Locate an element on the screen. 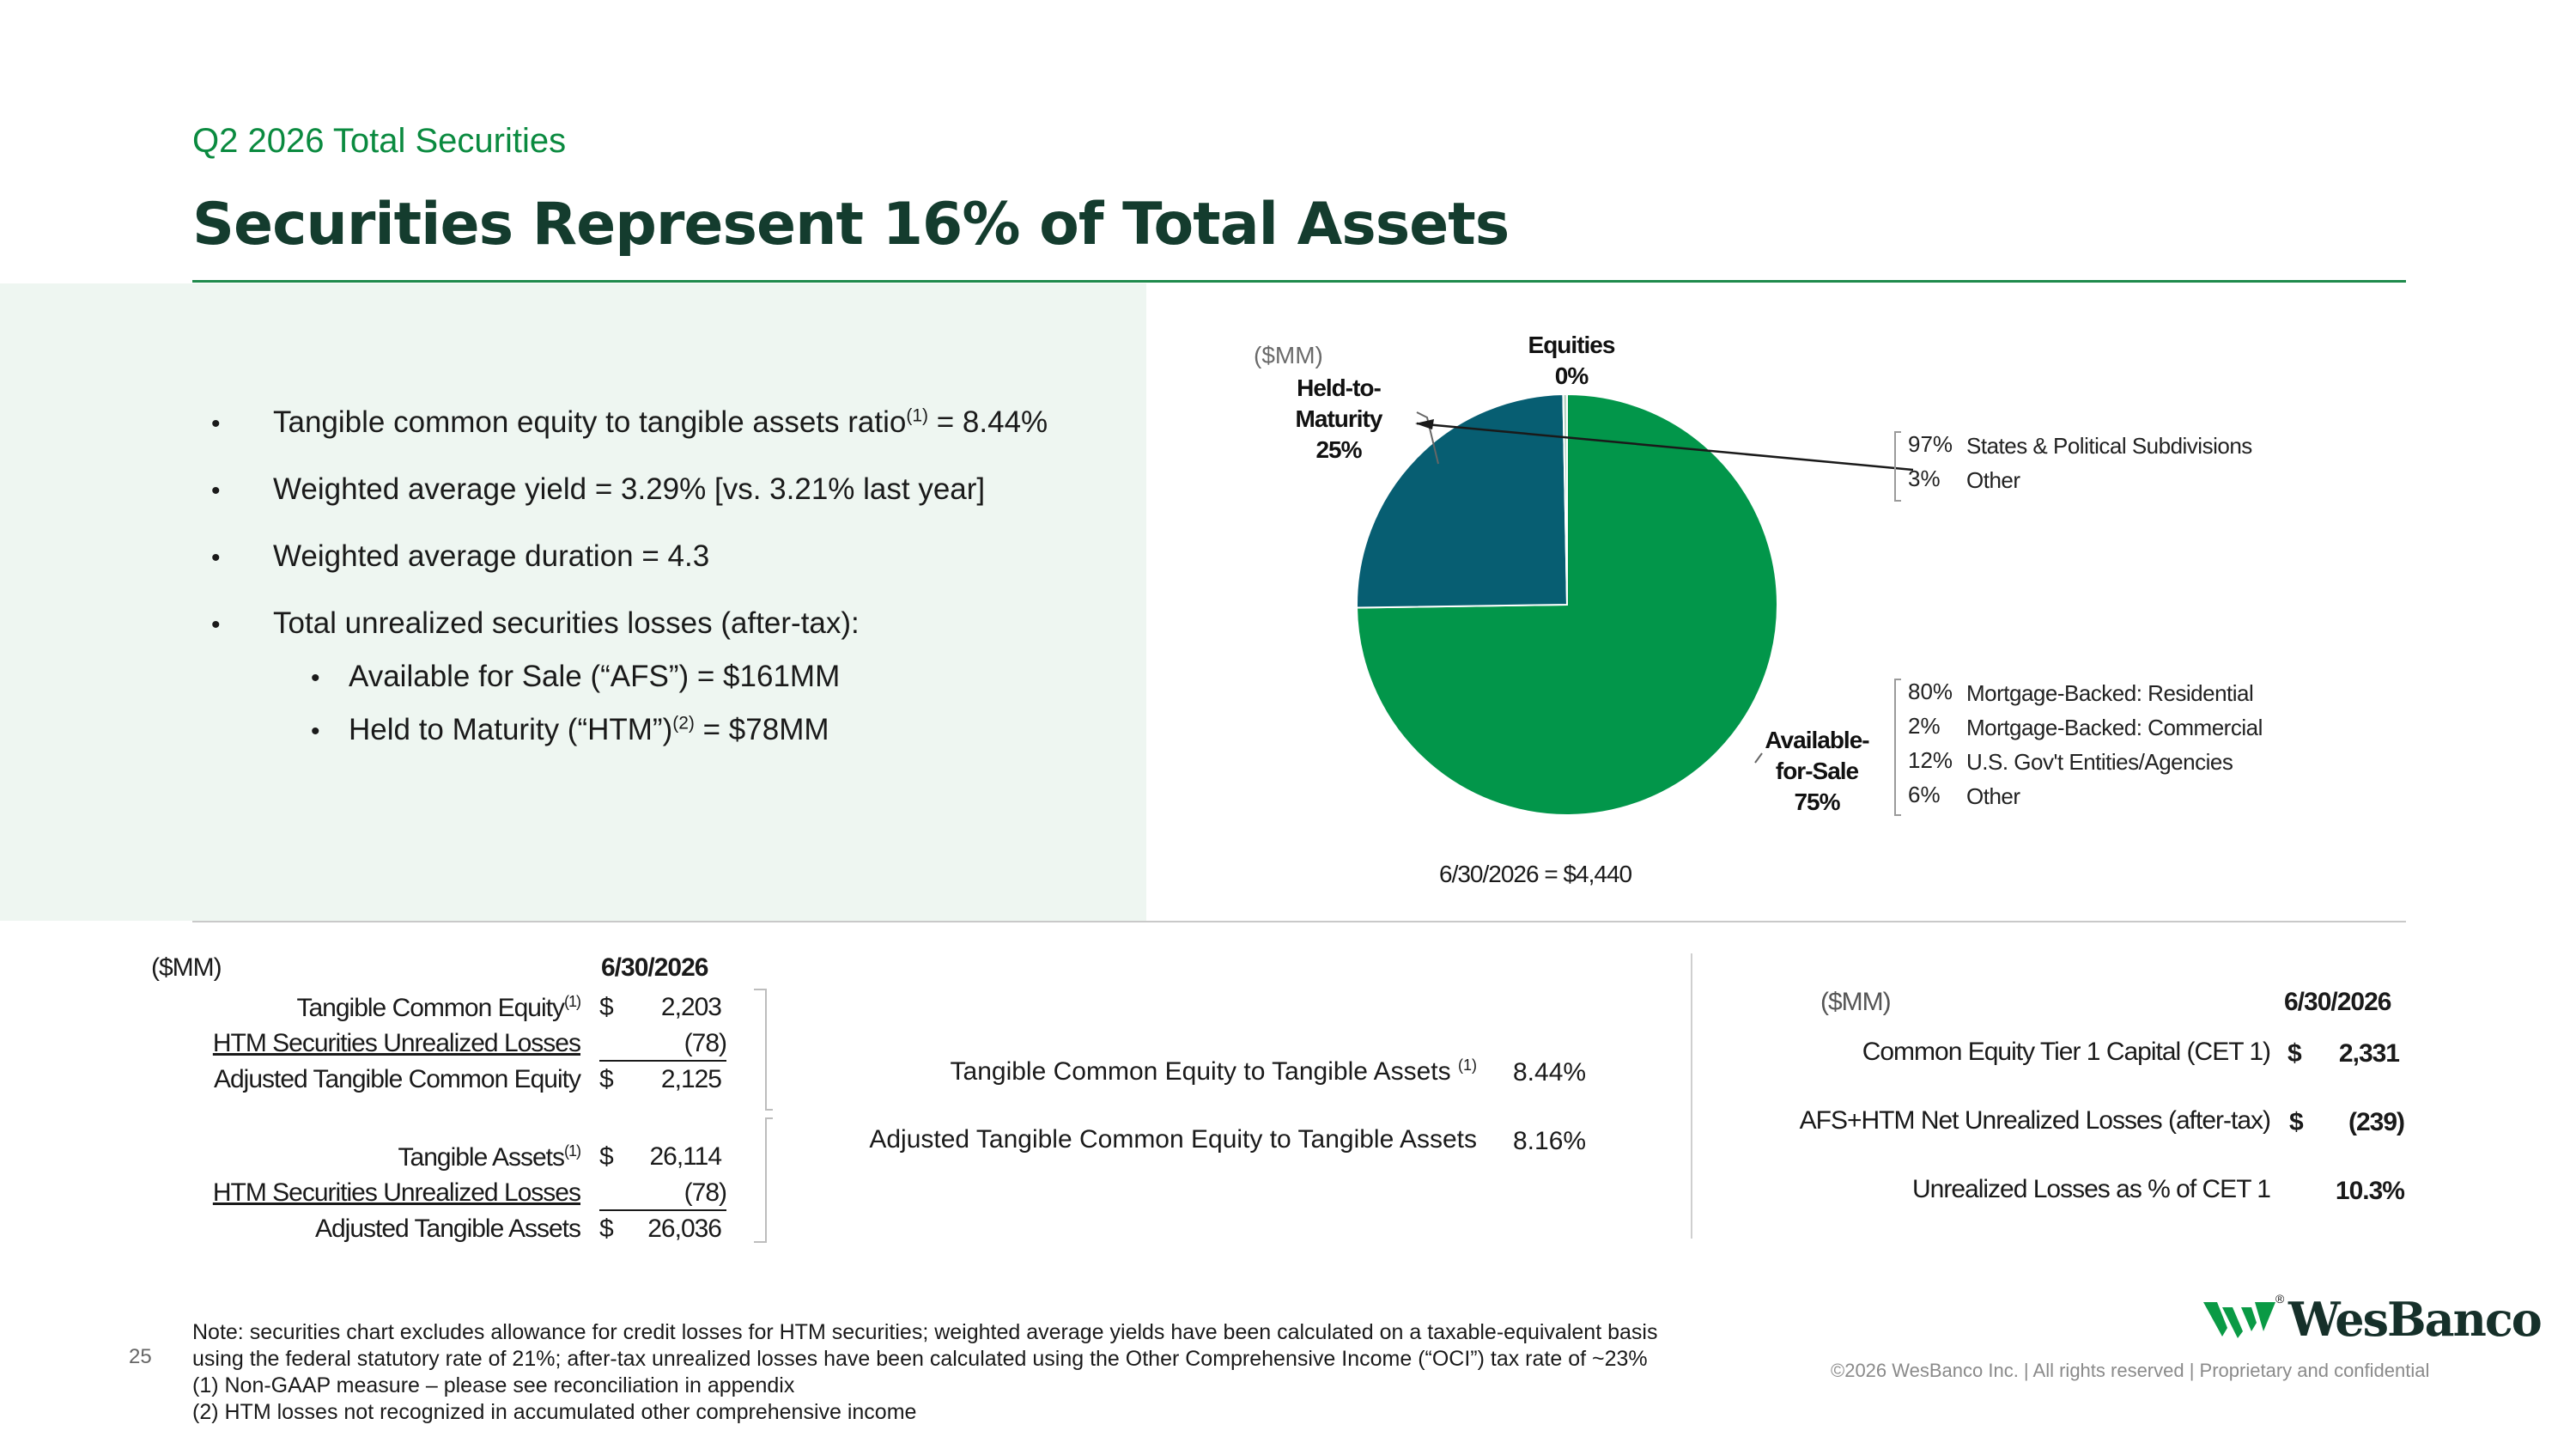 The image size is (2576, 1449). htm-breakdown-arrow is located at coordinates (1665, 447).